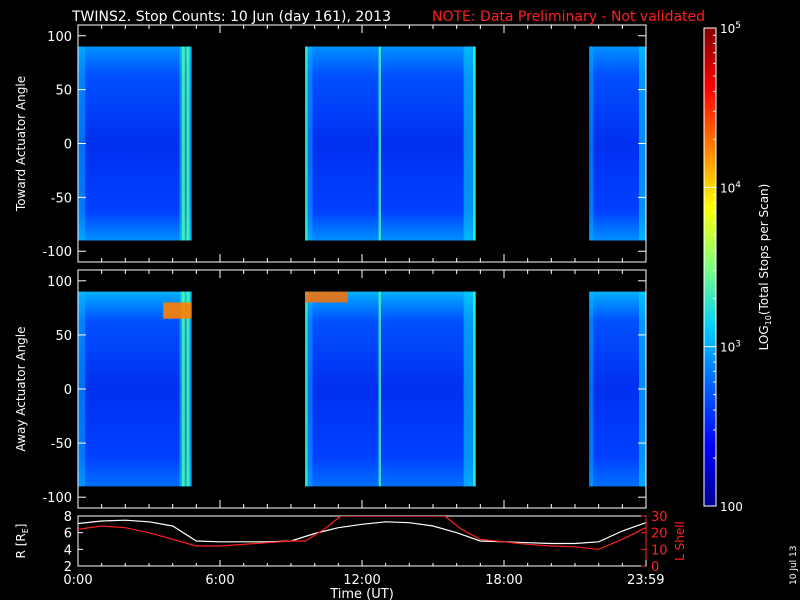 The image size is (800, 600). I want to click on y2-tick-label: 10, so click(659, 550).